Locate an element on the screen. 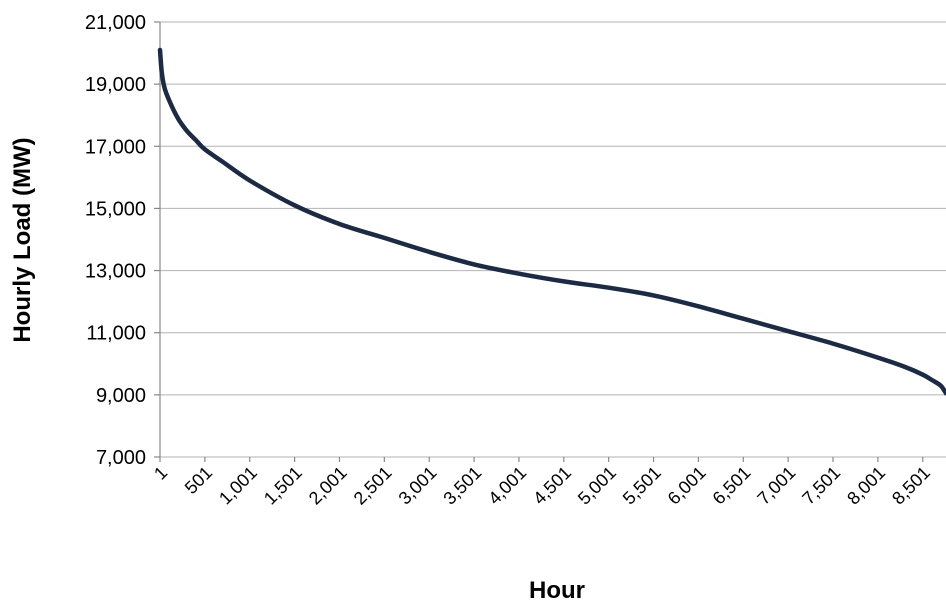 The image size is (946, 603). y-tick-label: 21,000 is located at coordinates (115, 23).